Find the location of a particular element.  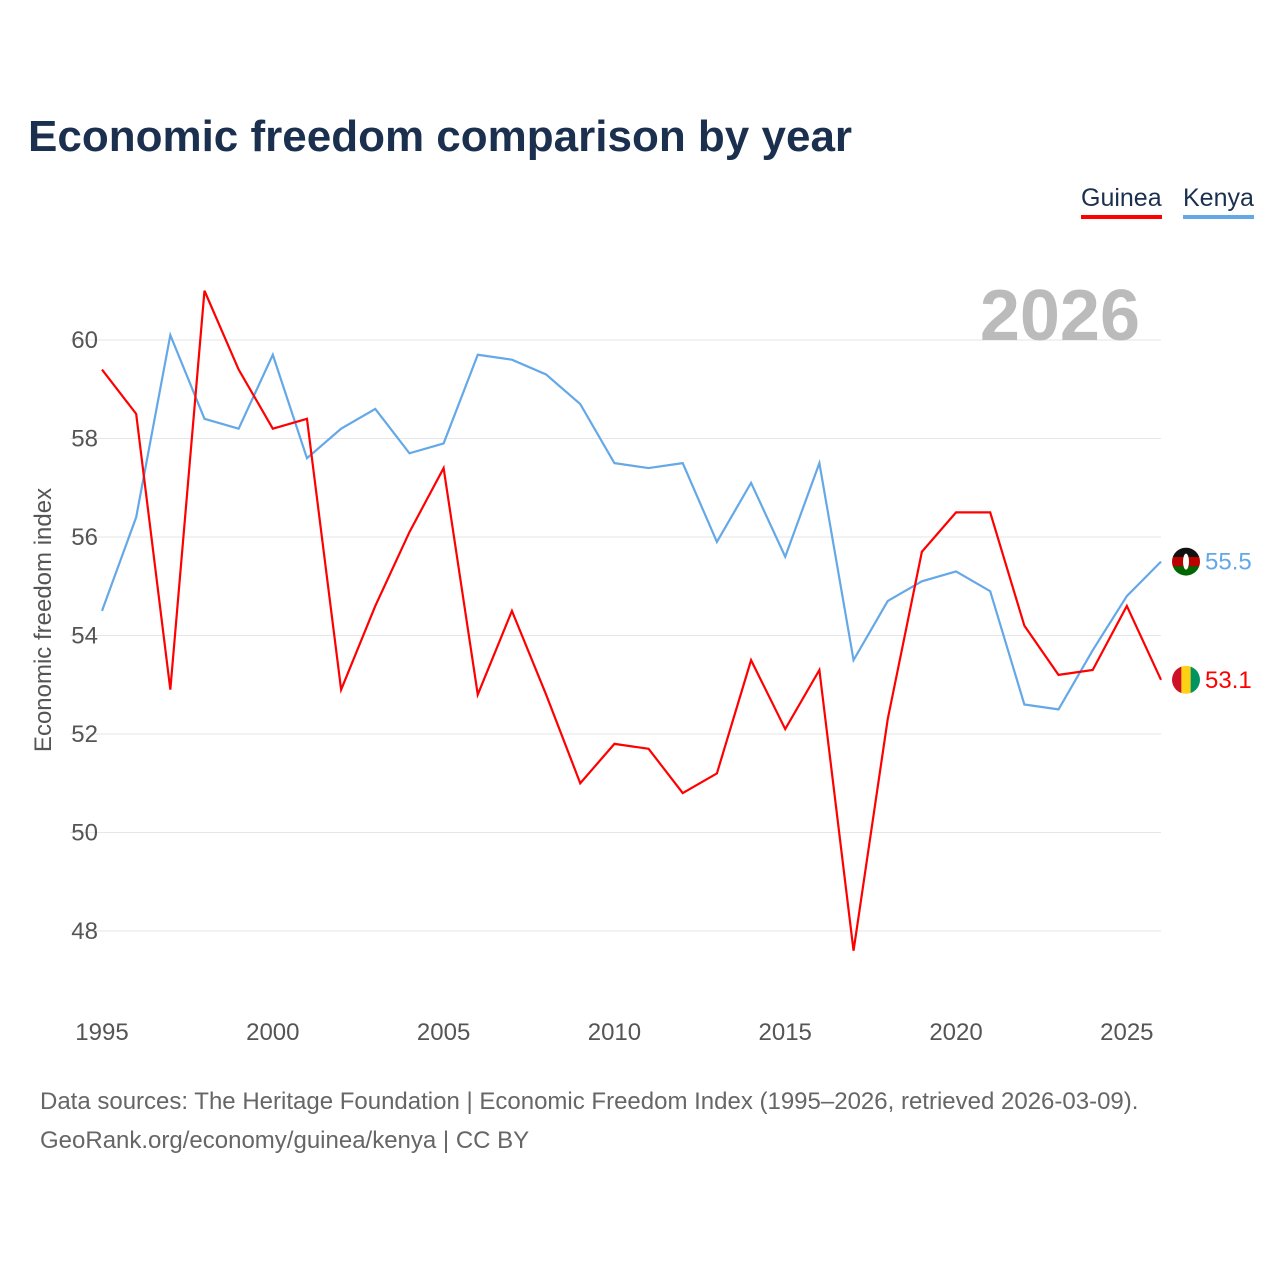

chart-title: Economic freedom comparison by year is located at coordinates (440, 136).